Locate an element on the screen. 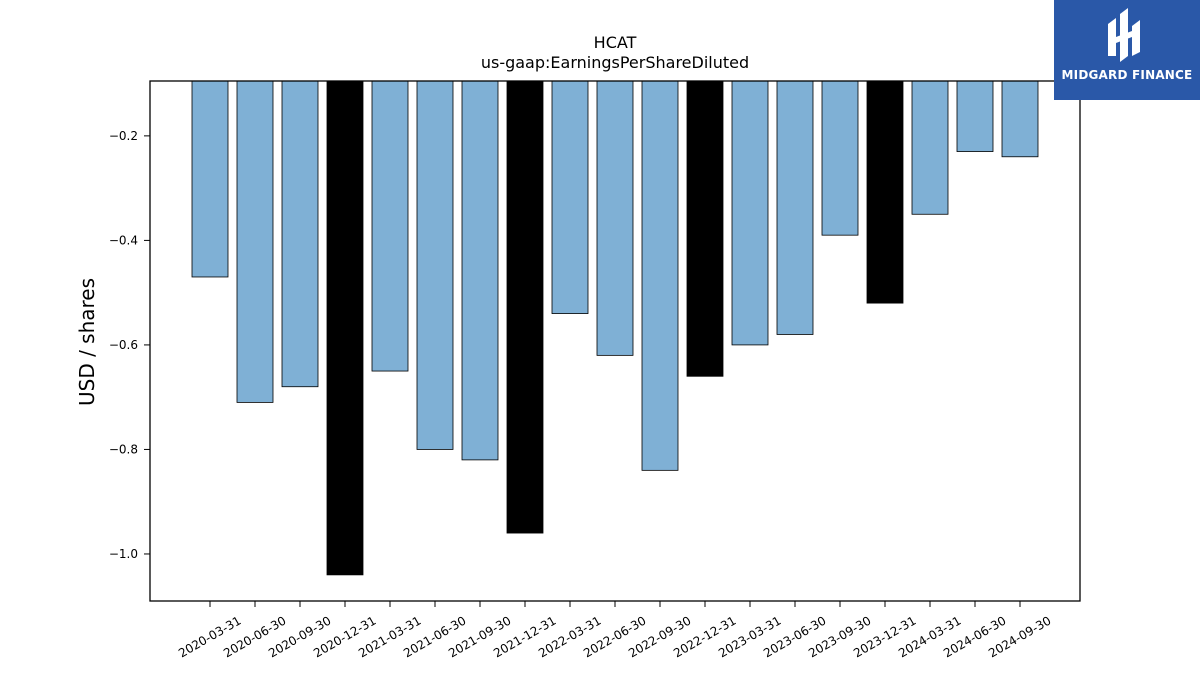  y-tick-label: −0.4 is located at coordinates (123, 240).